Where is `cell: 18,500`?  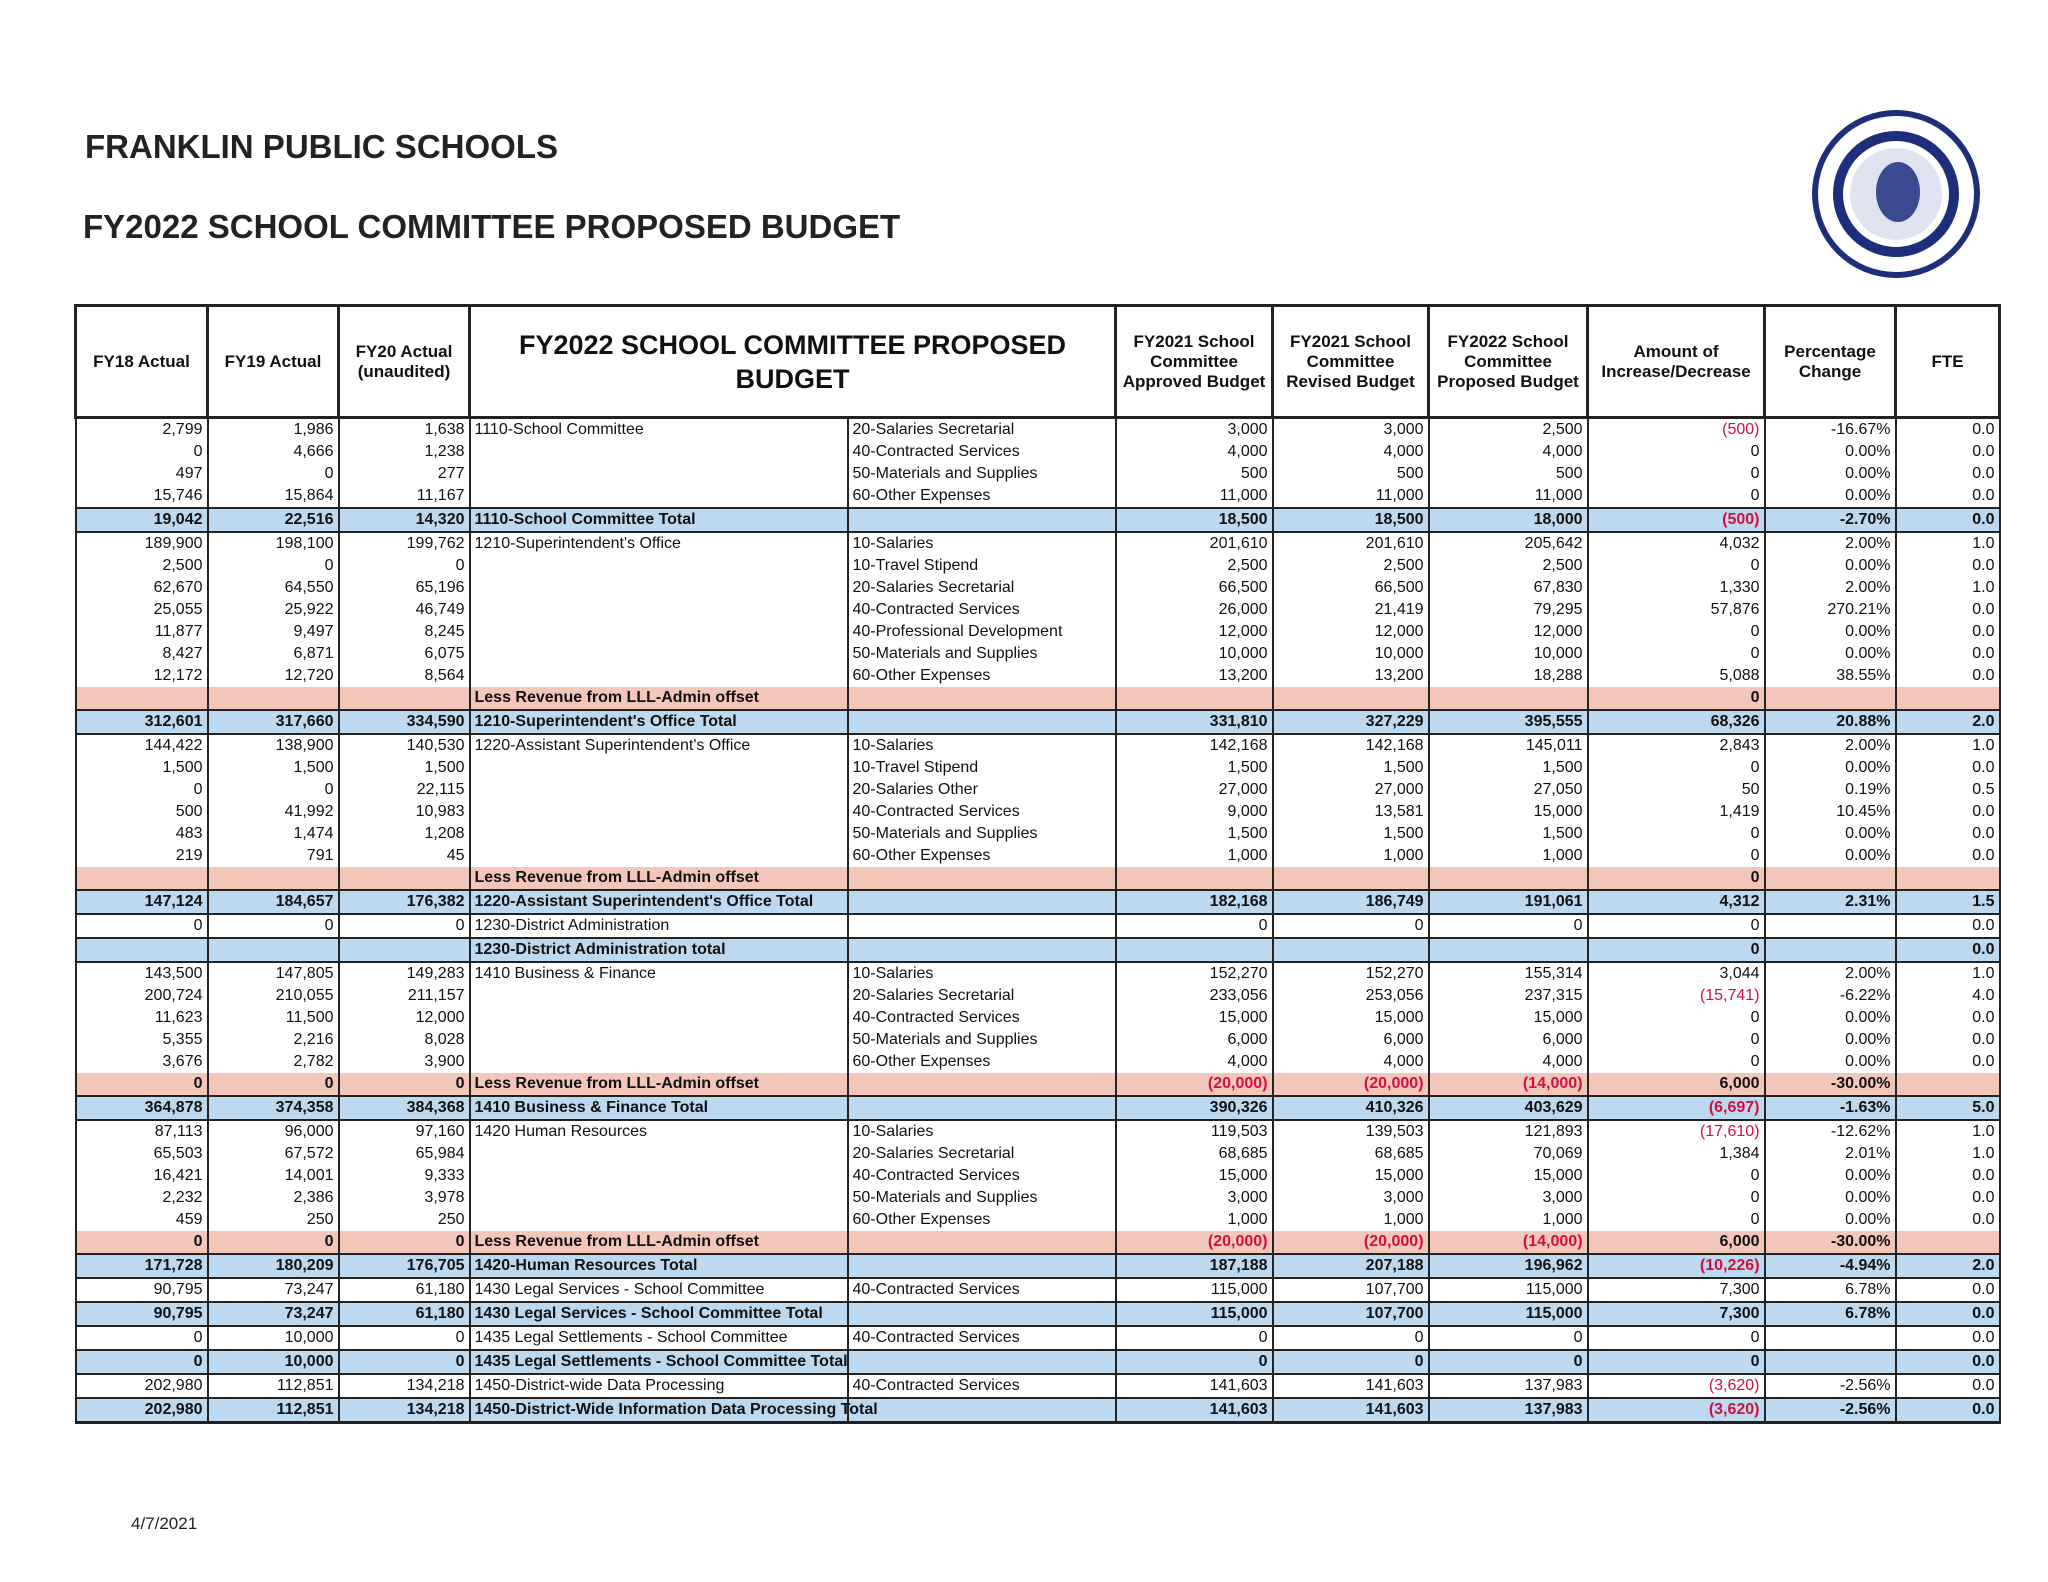 cell: 18,500 is located at coordinates (1350, 520).